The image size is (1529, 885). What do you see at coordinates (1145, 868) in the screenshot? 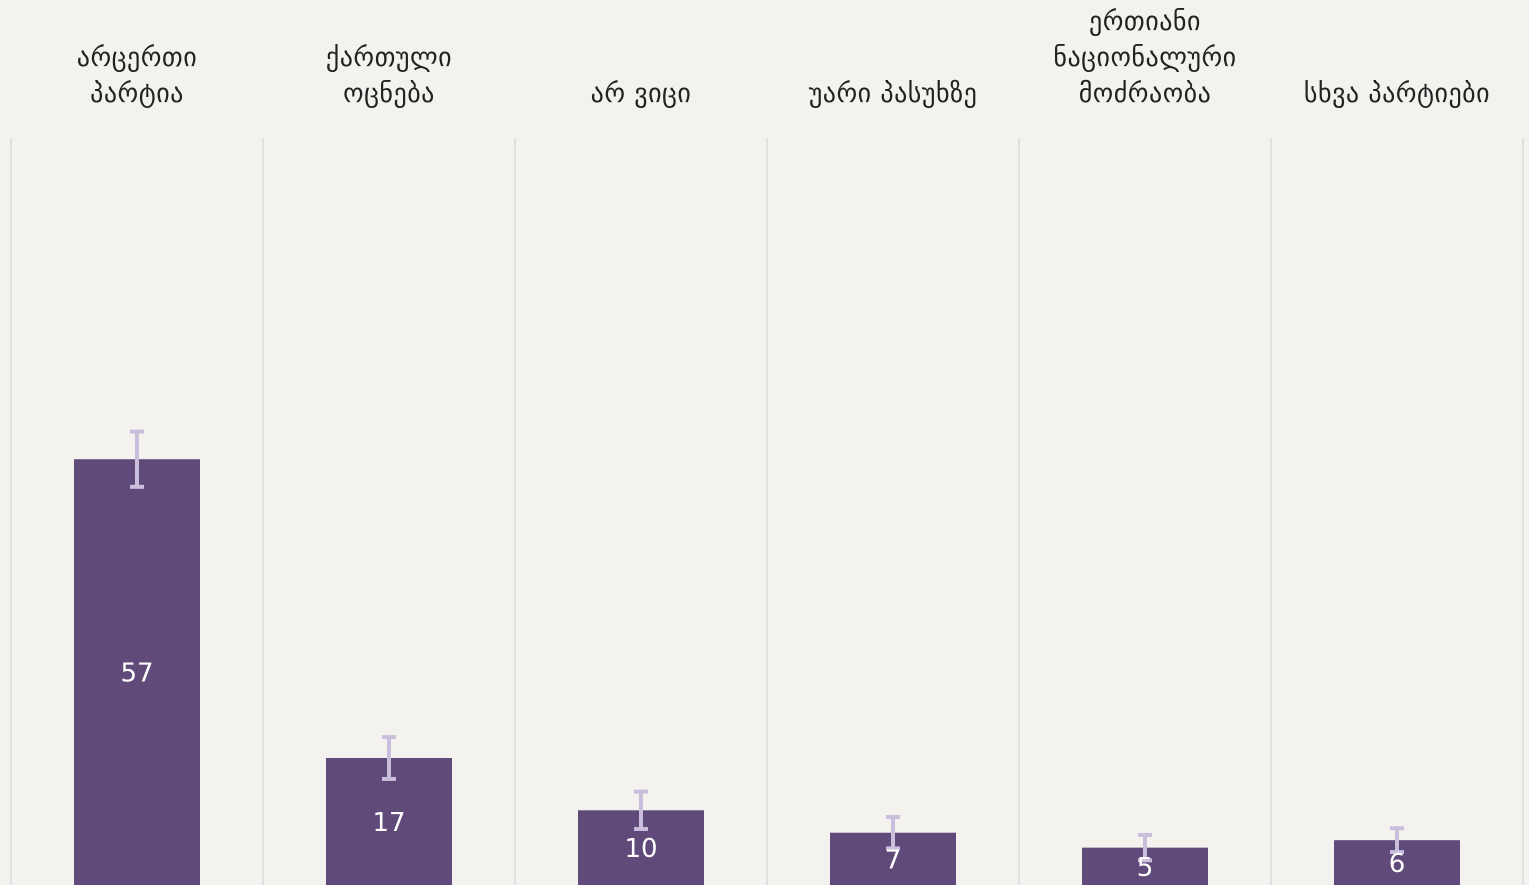
I see `value-label: 5` at bounding box center [1145, 868].